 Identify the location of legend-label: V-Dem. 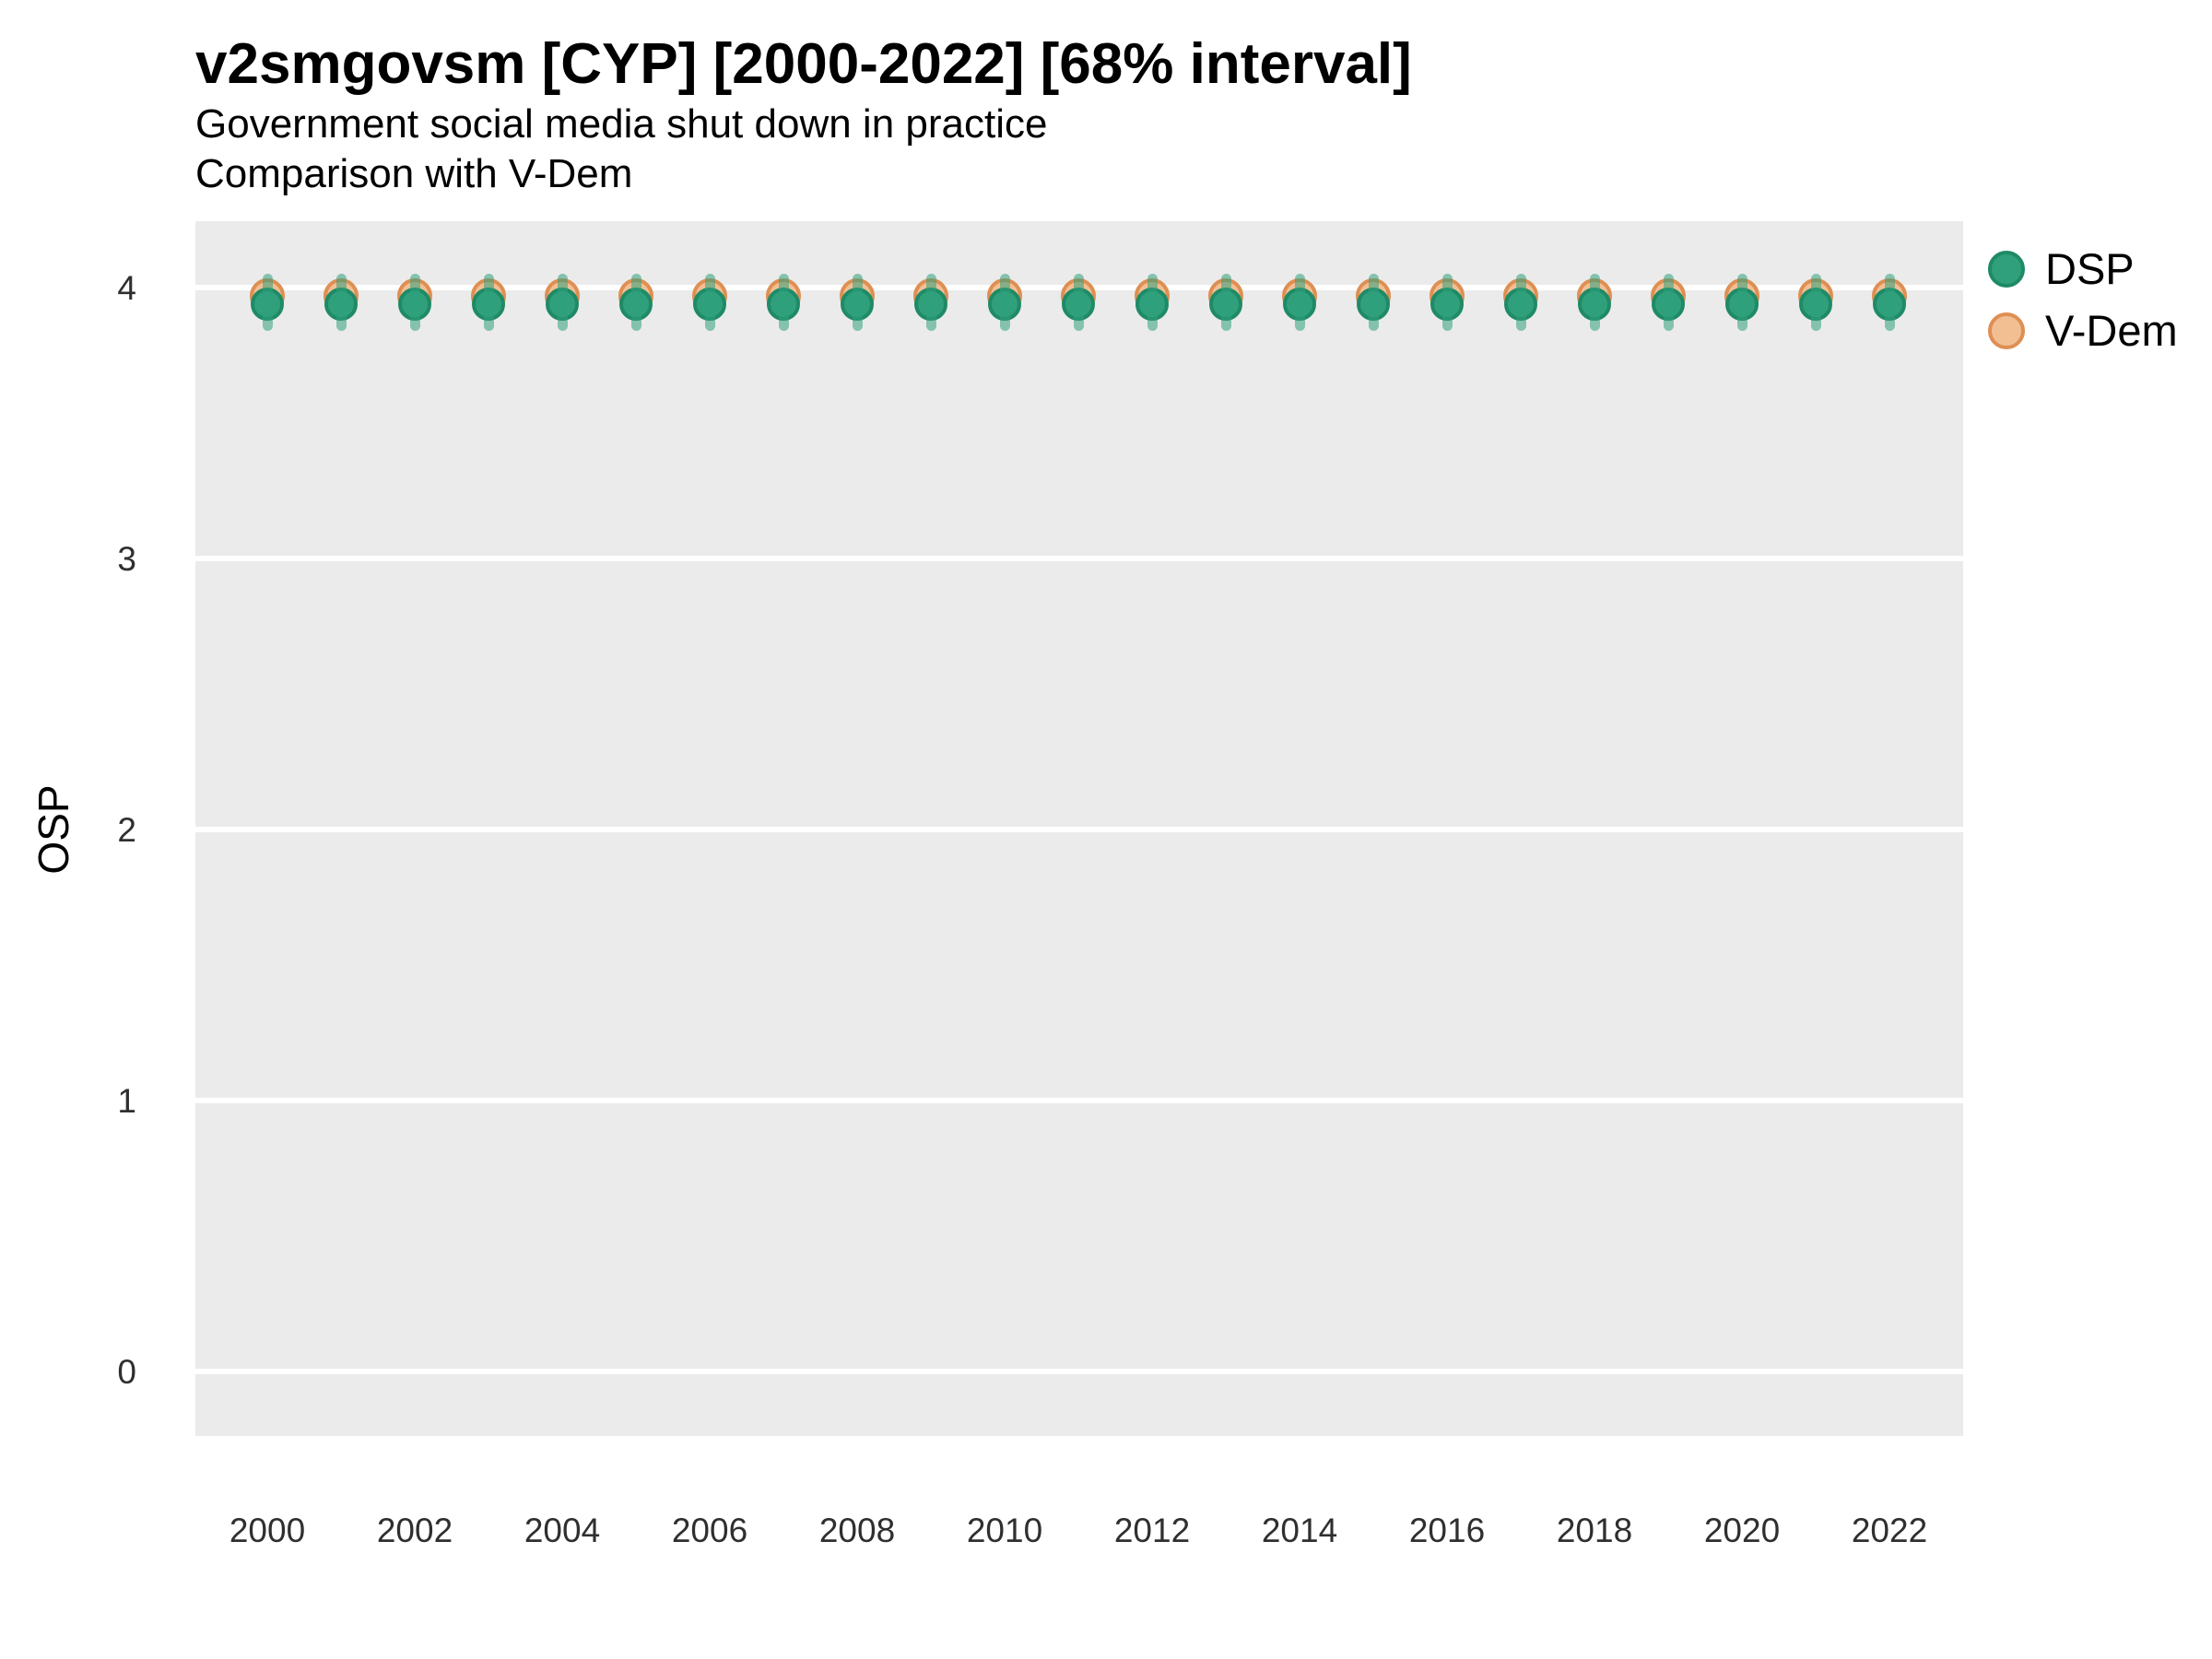
(2111, 330).